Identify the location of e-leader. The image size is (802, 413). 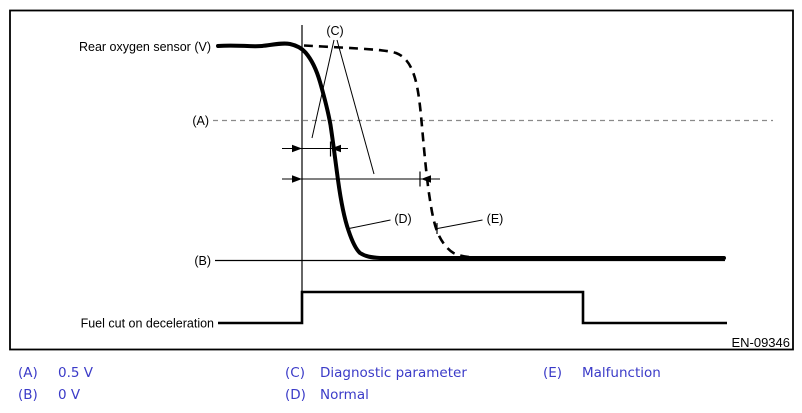
(460, 224).